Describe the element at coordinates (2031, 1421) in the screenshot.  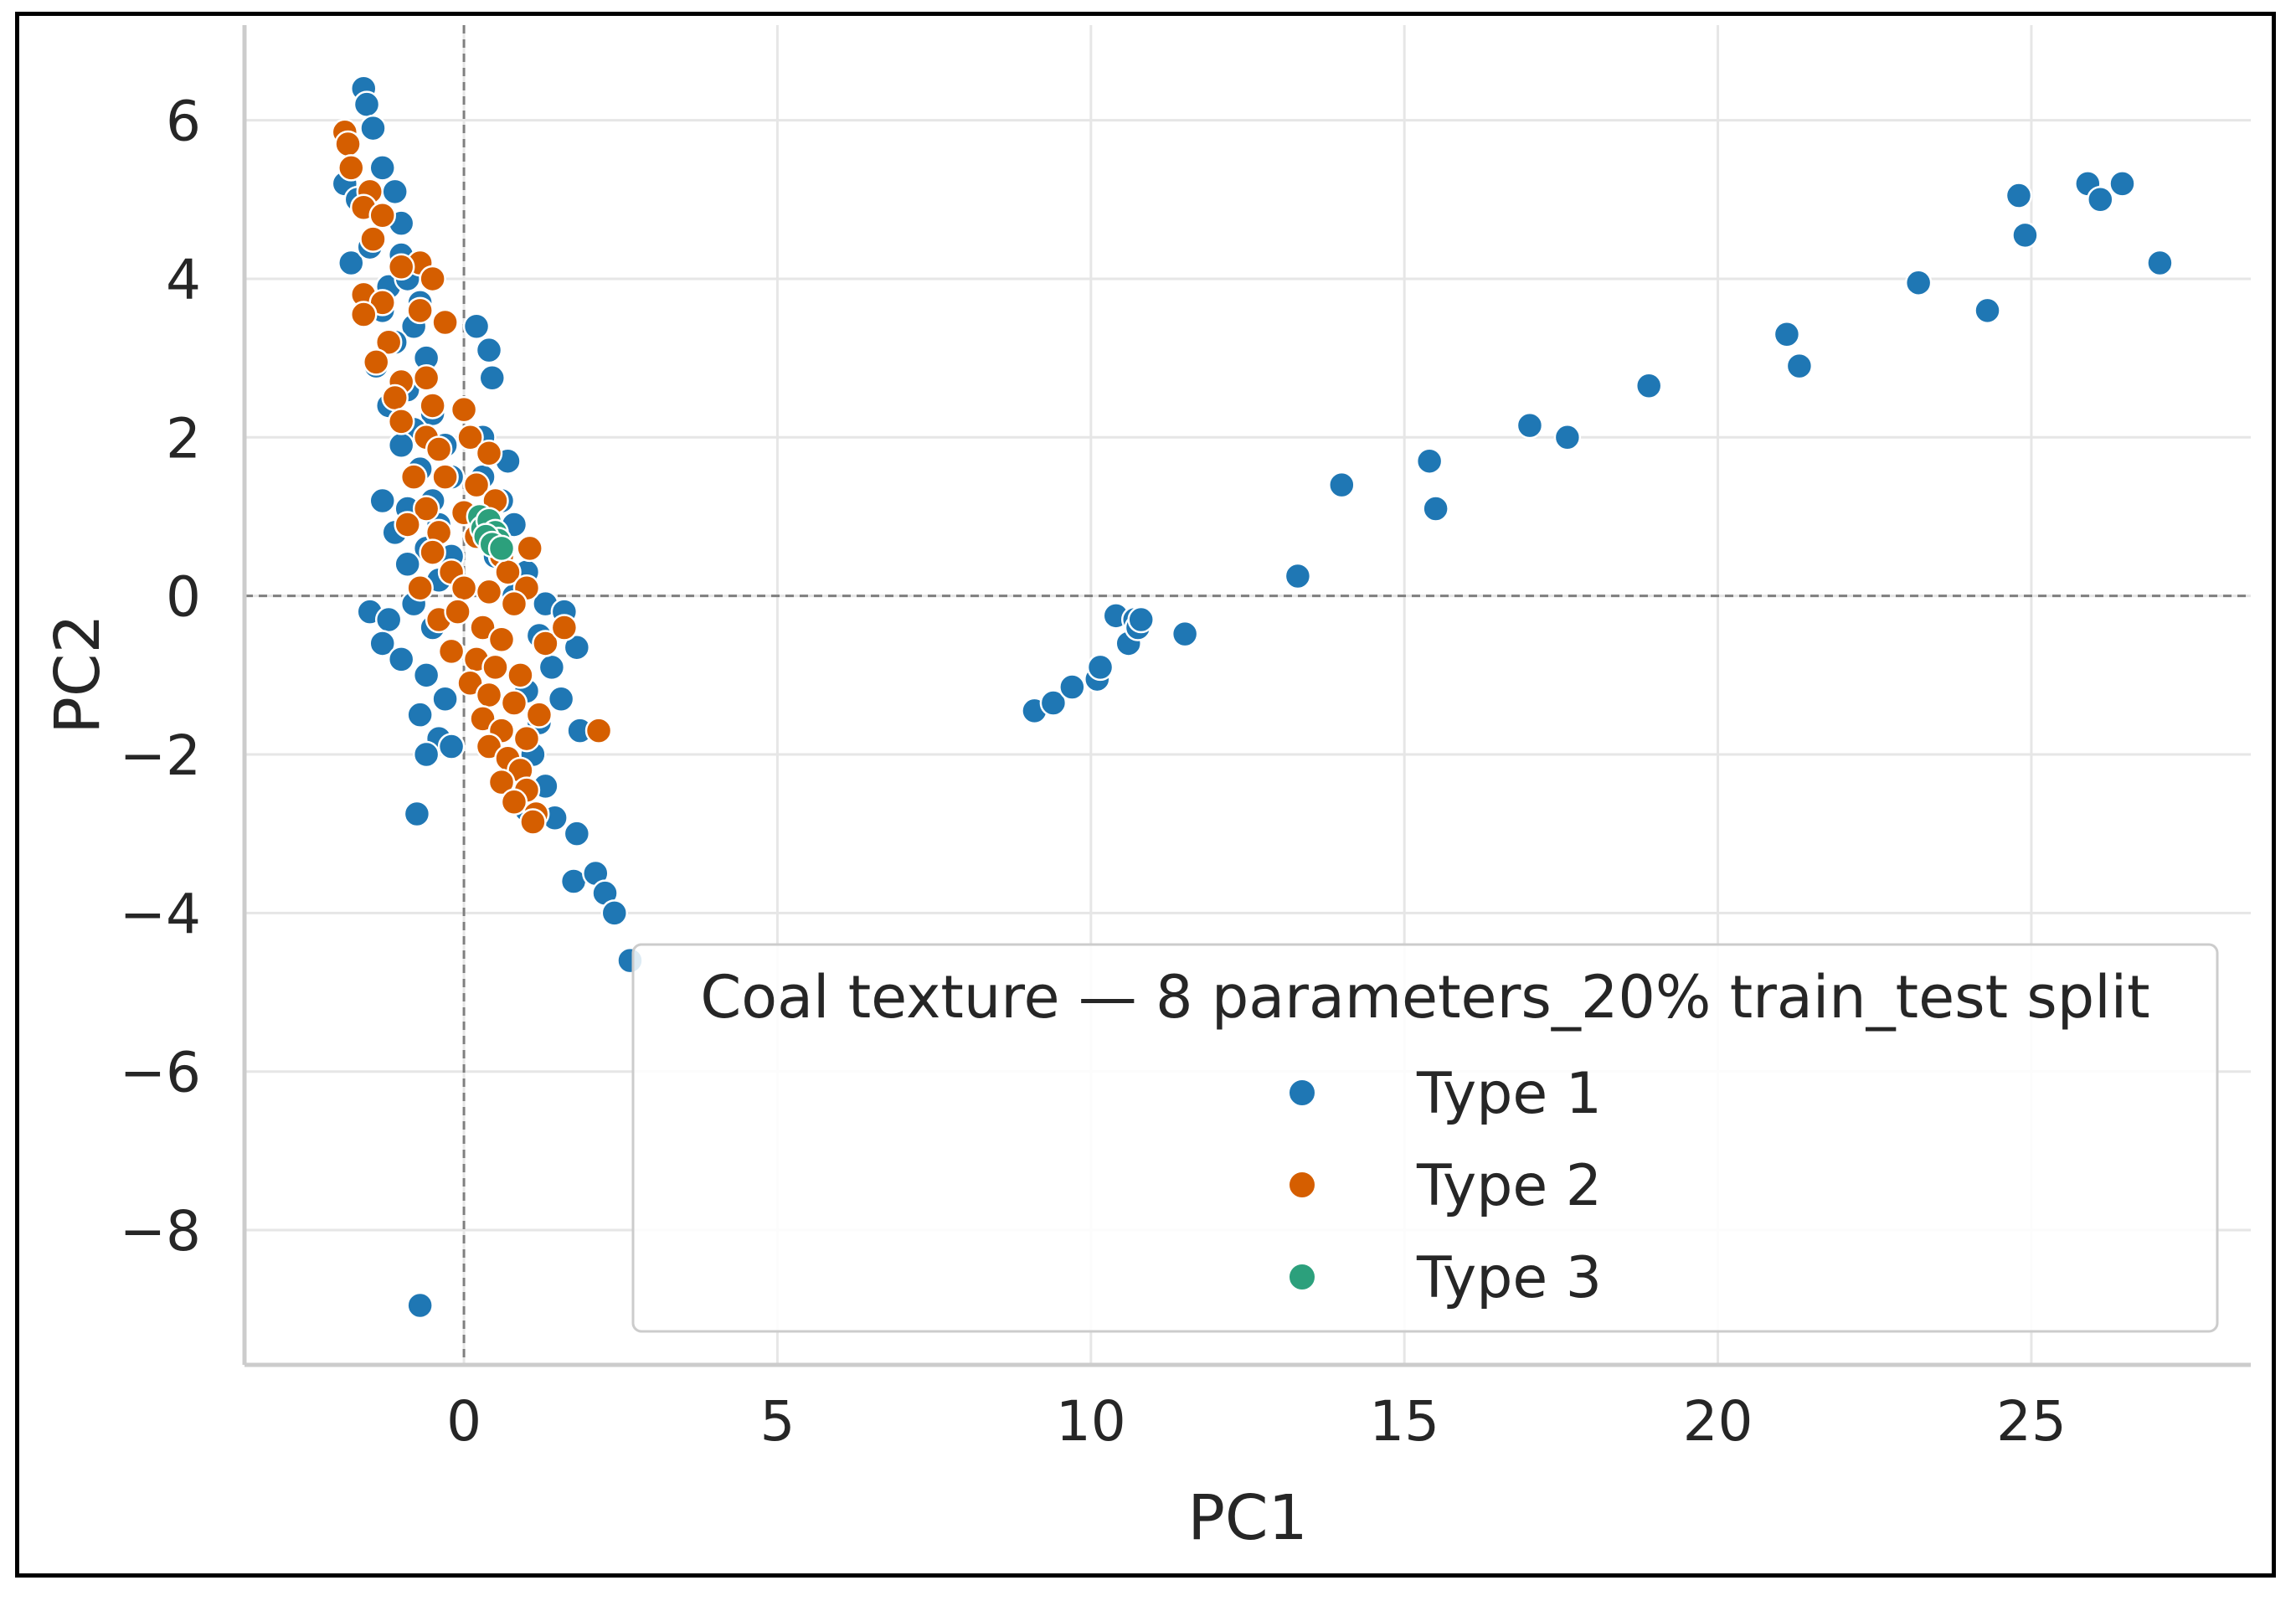
I see `x-tick-label: 25` at that location.